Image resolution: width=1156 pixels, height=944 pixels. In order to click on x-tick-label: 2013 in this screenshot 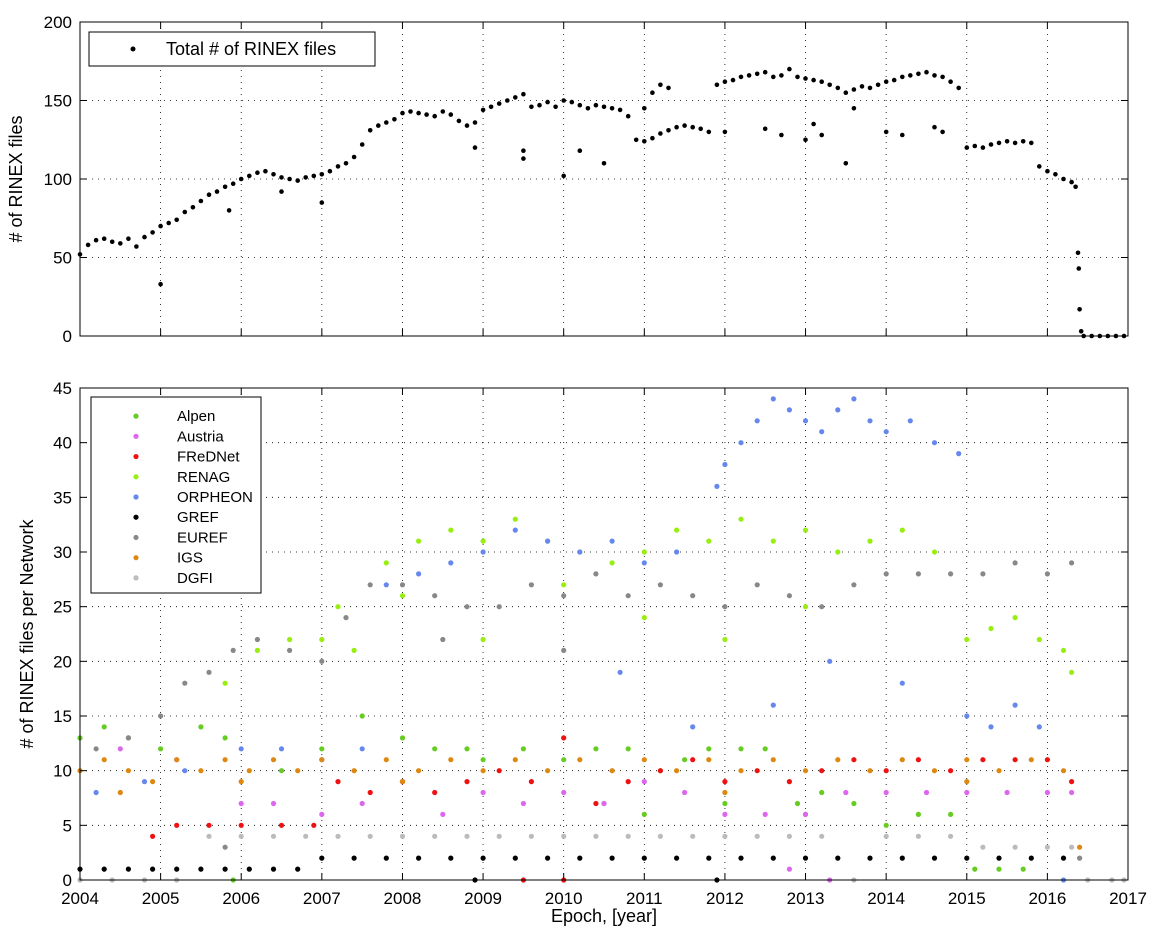, I will do `click(806, 898)`.